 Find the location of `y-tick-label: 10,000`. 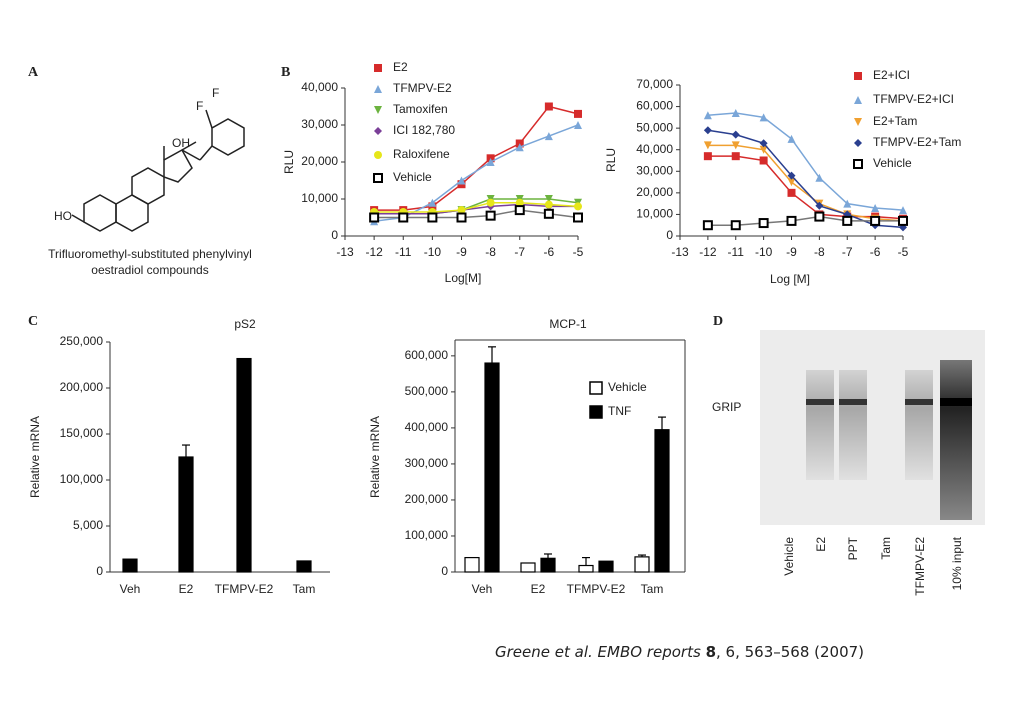

y-tick-label: 10,000 is located at coordinates (319, 198).